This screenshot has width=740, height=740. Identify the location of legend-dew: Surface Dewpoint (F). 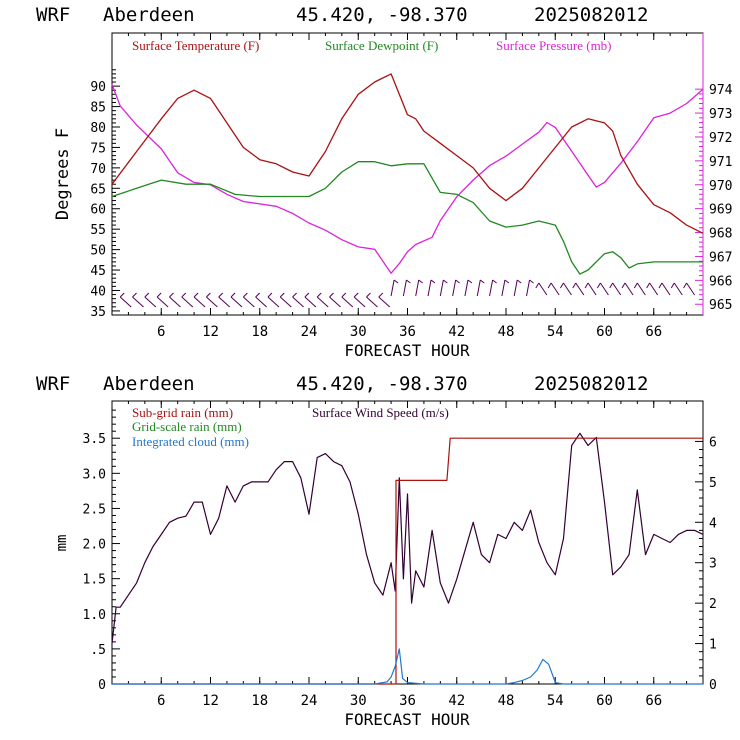
(381, 45).